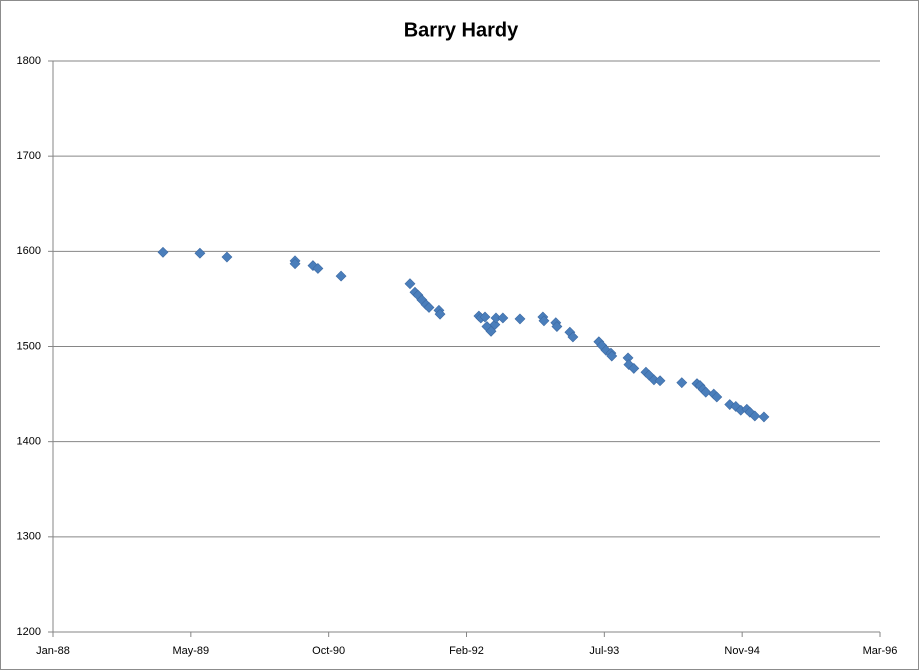  I want to click on chart-title: Barry Hardy, so click(461, 30).